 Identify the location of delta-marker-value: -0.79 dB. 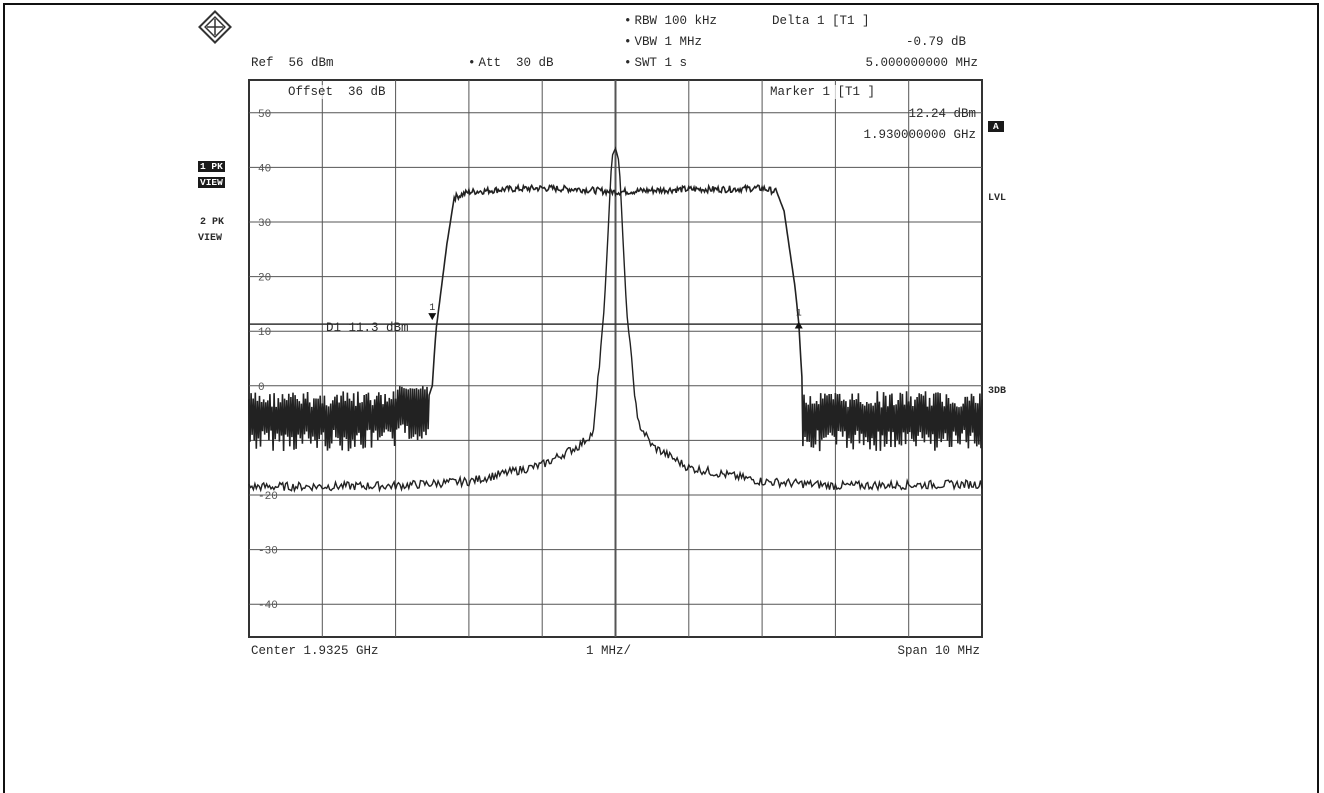
(935, 42).